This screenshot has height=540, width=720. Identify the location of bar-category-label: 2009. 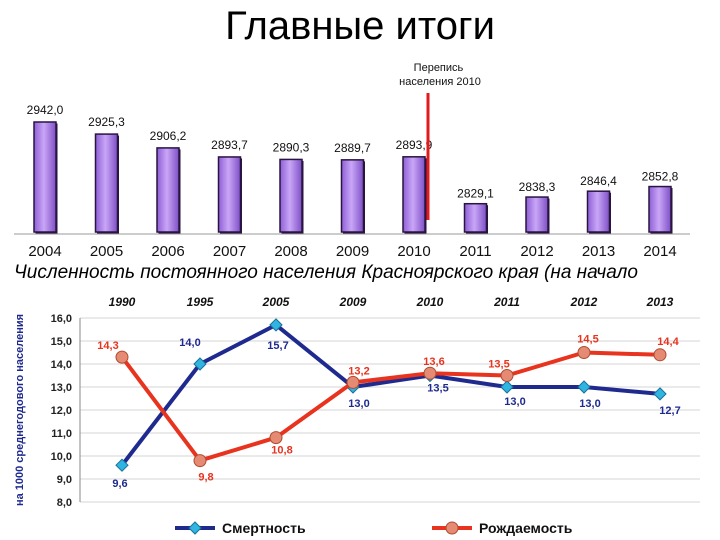
(352, 251).